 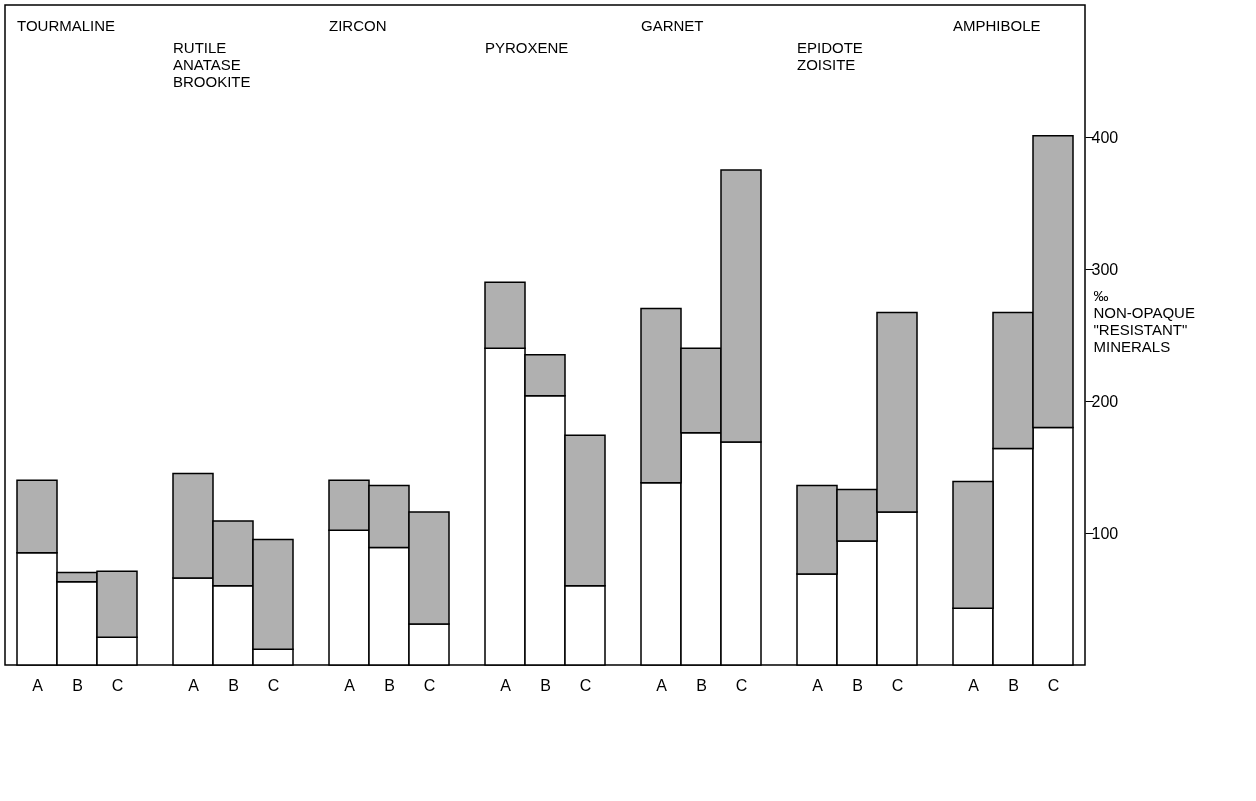 I want to click on y-tick-label: 100, so click(x=1105, y=533).